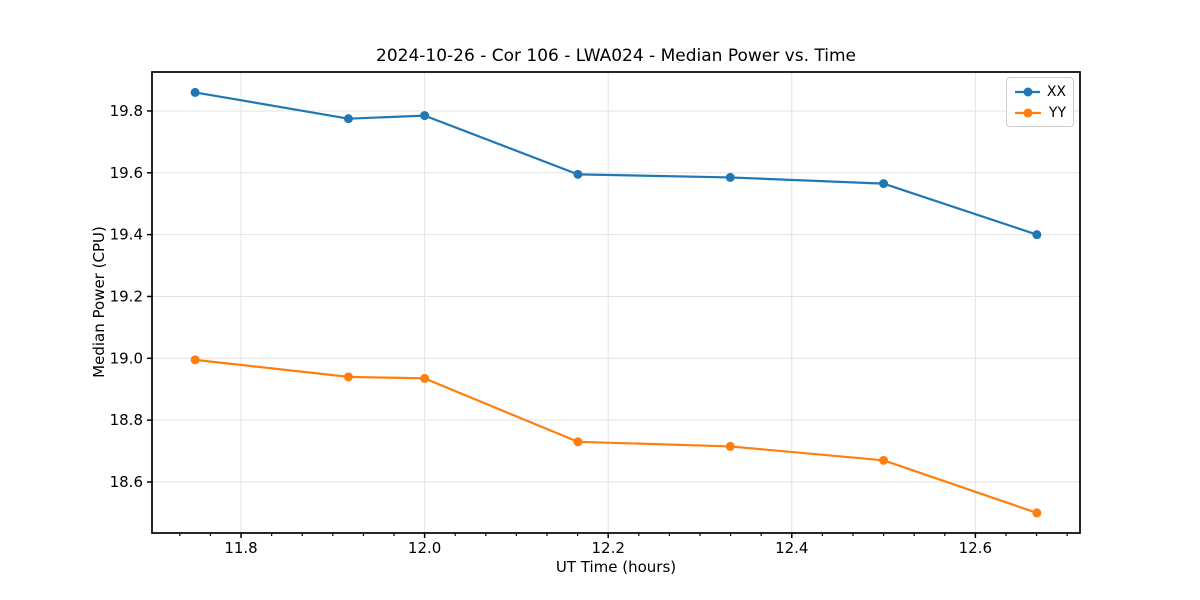  What do you see at coordinates (240, 548) in the screenshot?
I see `x-tick-label: 11.8` at bounding box center [240, 548].